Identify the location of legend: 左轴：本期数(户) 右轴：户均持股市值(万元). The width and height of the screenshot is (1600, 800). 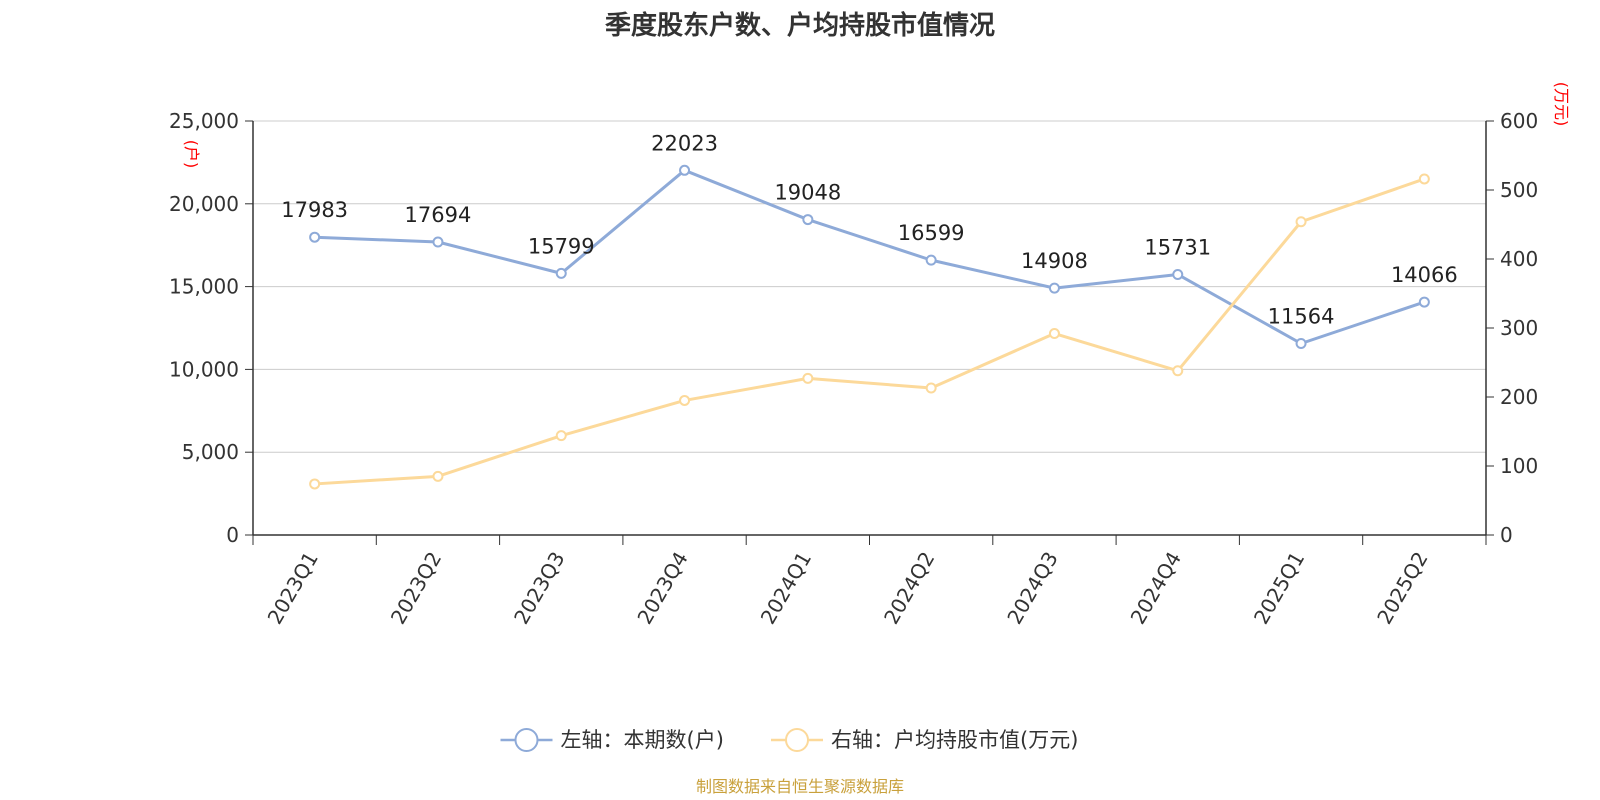
(789, 740).